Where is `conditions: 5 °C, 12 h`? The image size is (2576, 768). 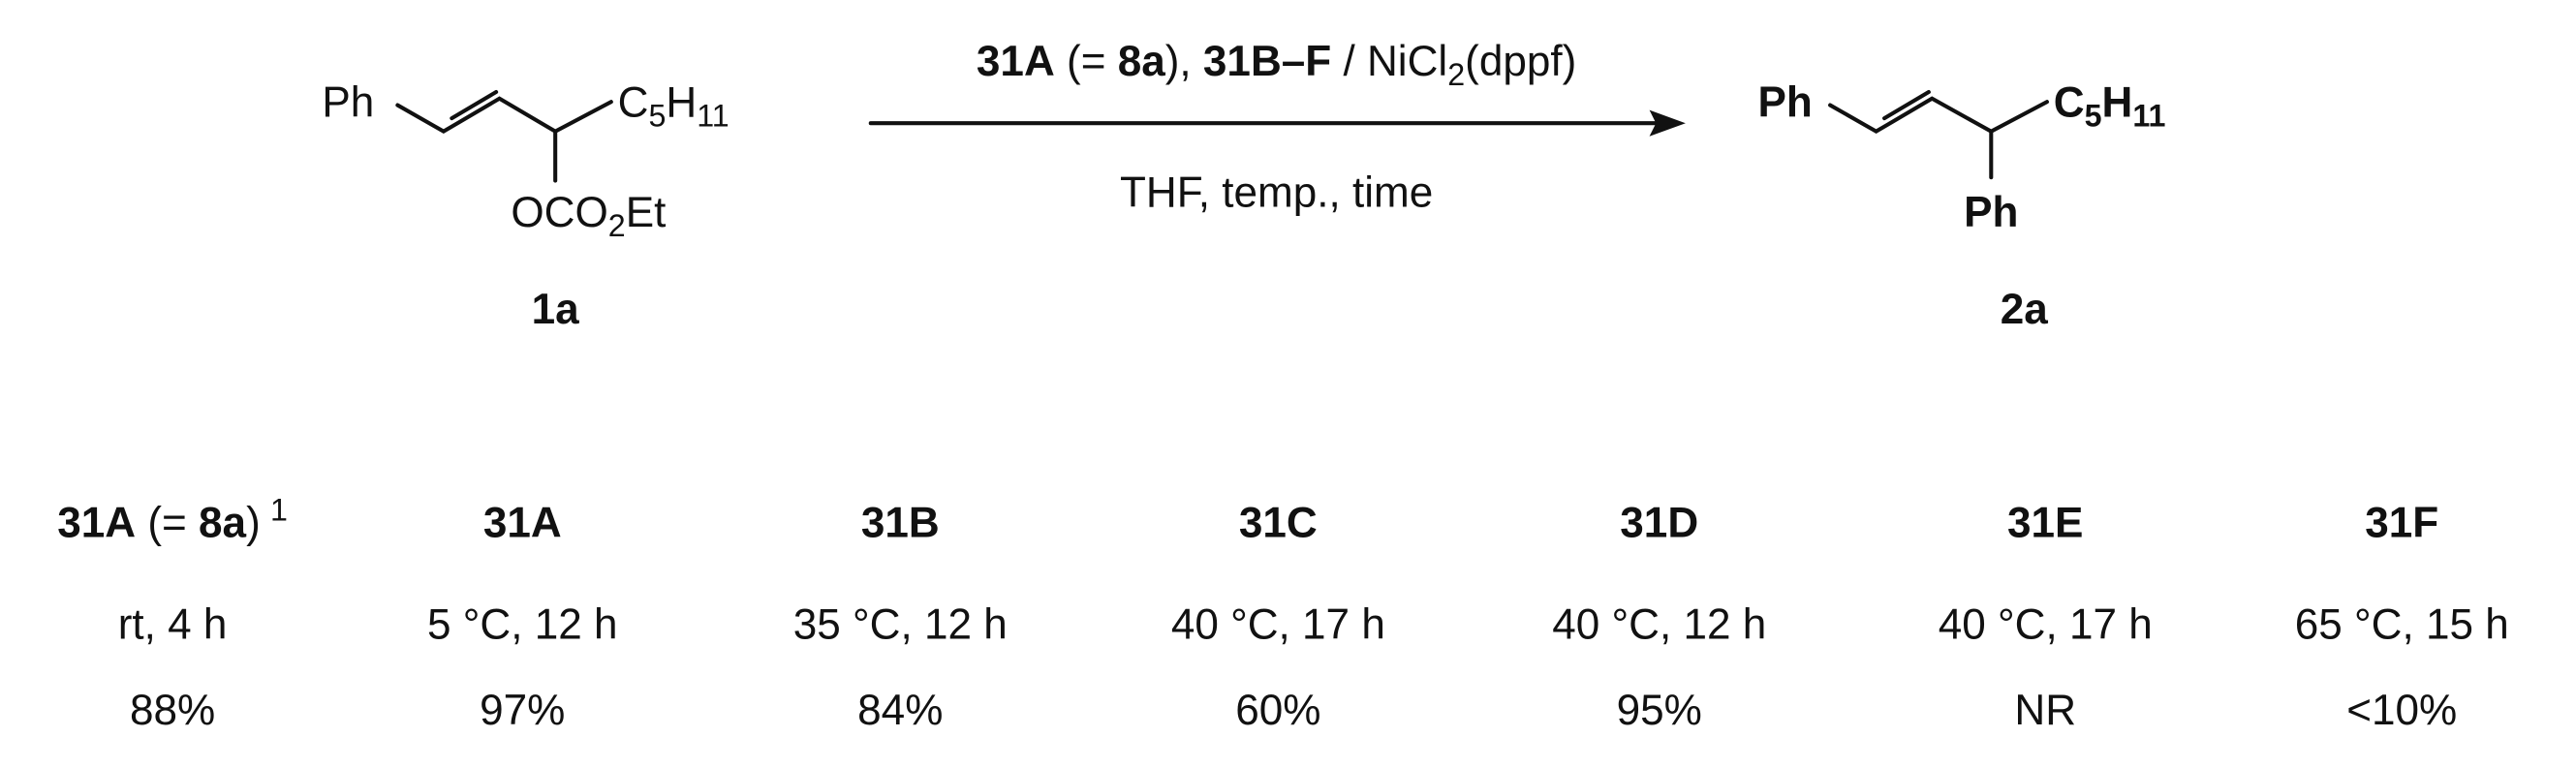
conditions: 5 °C, 12 h is located at coordinates (522, 625).